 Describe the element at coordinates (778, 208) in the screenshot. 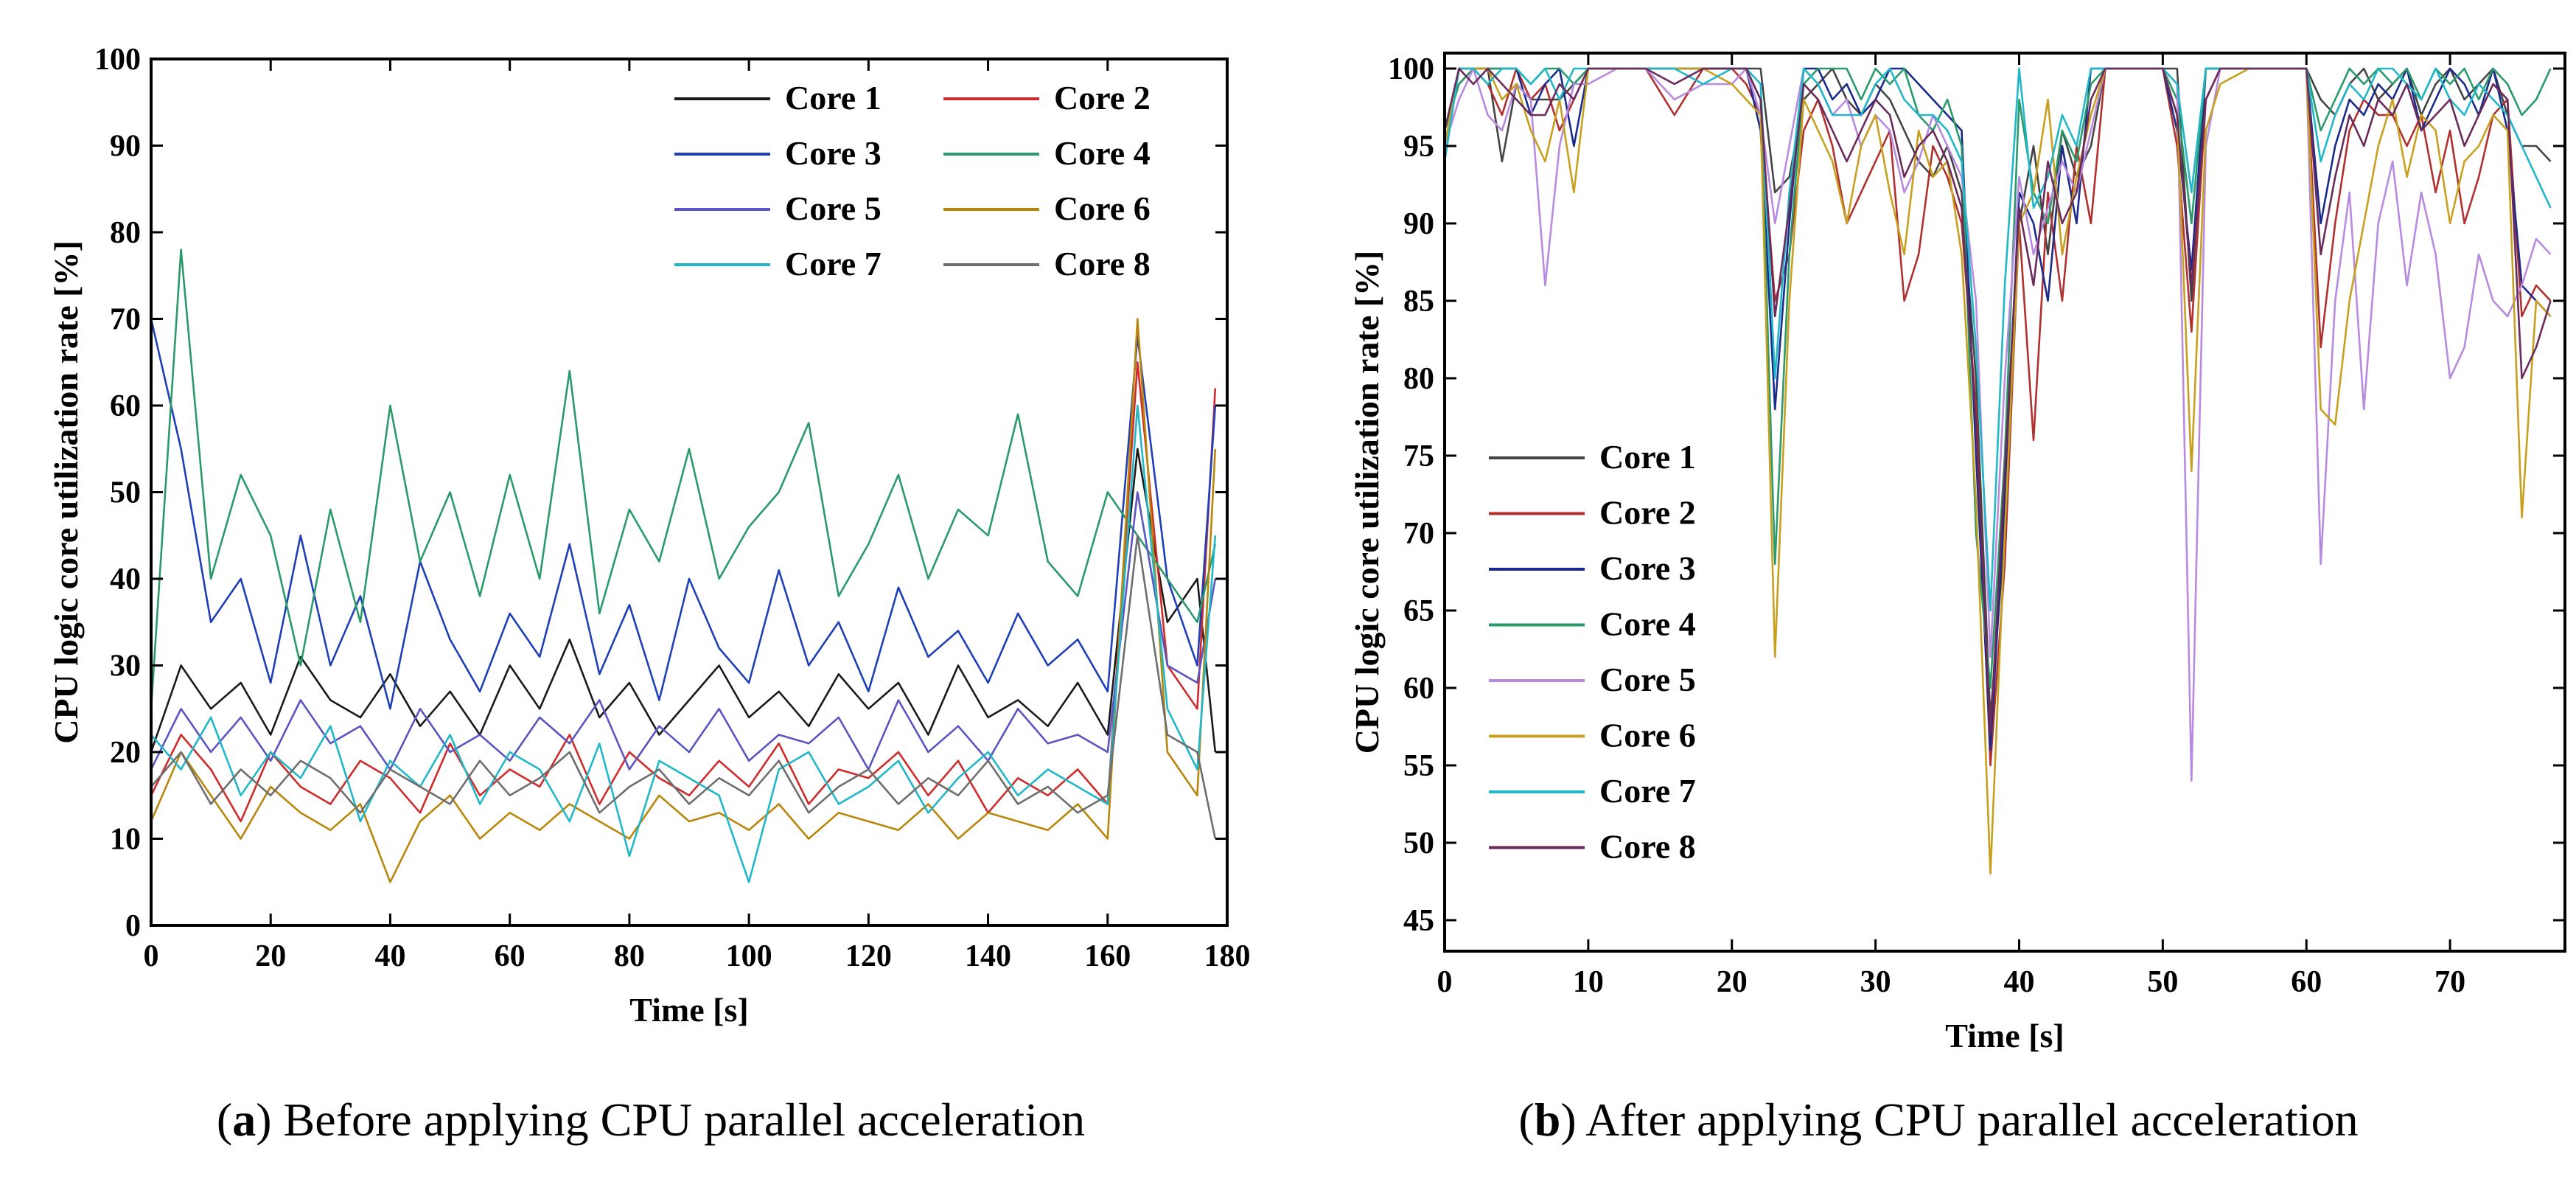

I see `legend-item-a-5: Core 5` at that location.